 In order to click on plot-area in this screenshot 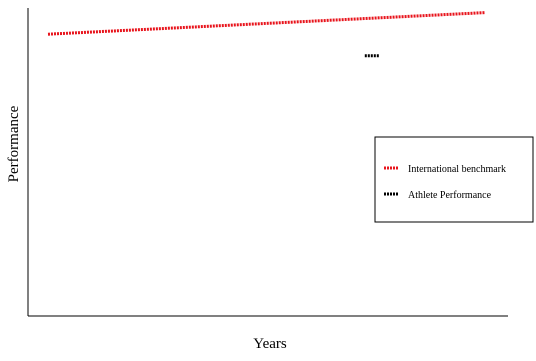, I will do `click(266, 34)`.